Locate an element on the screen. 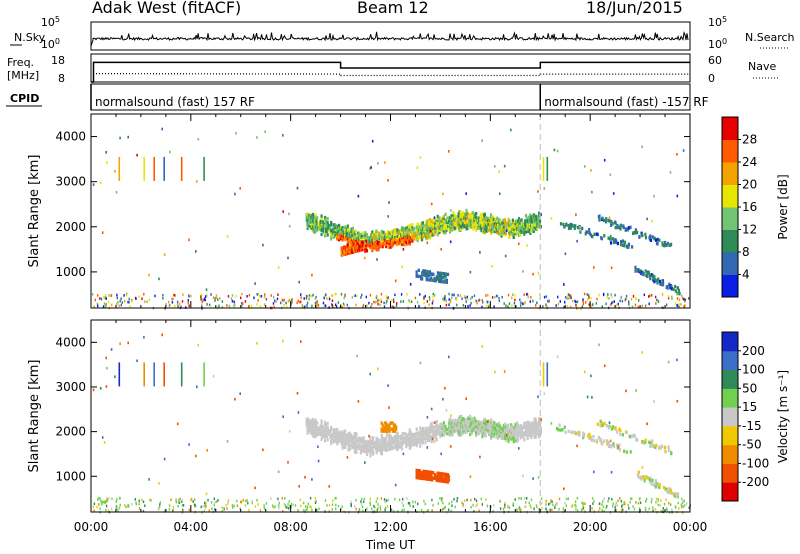 The image size is (800, 554). power-colorbar-label: Power [dB] is located at coordinates (783, 206).